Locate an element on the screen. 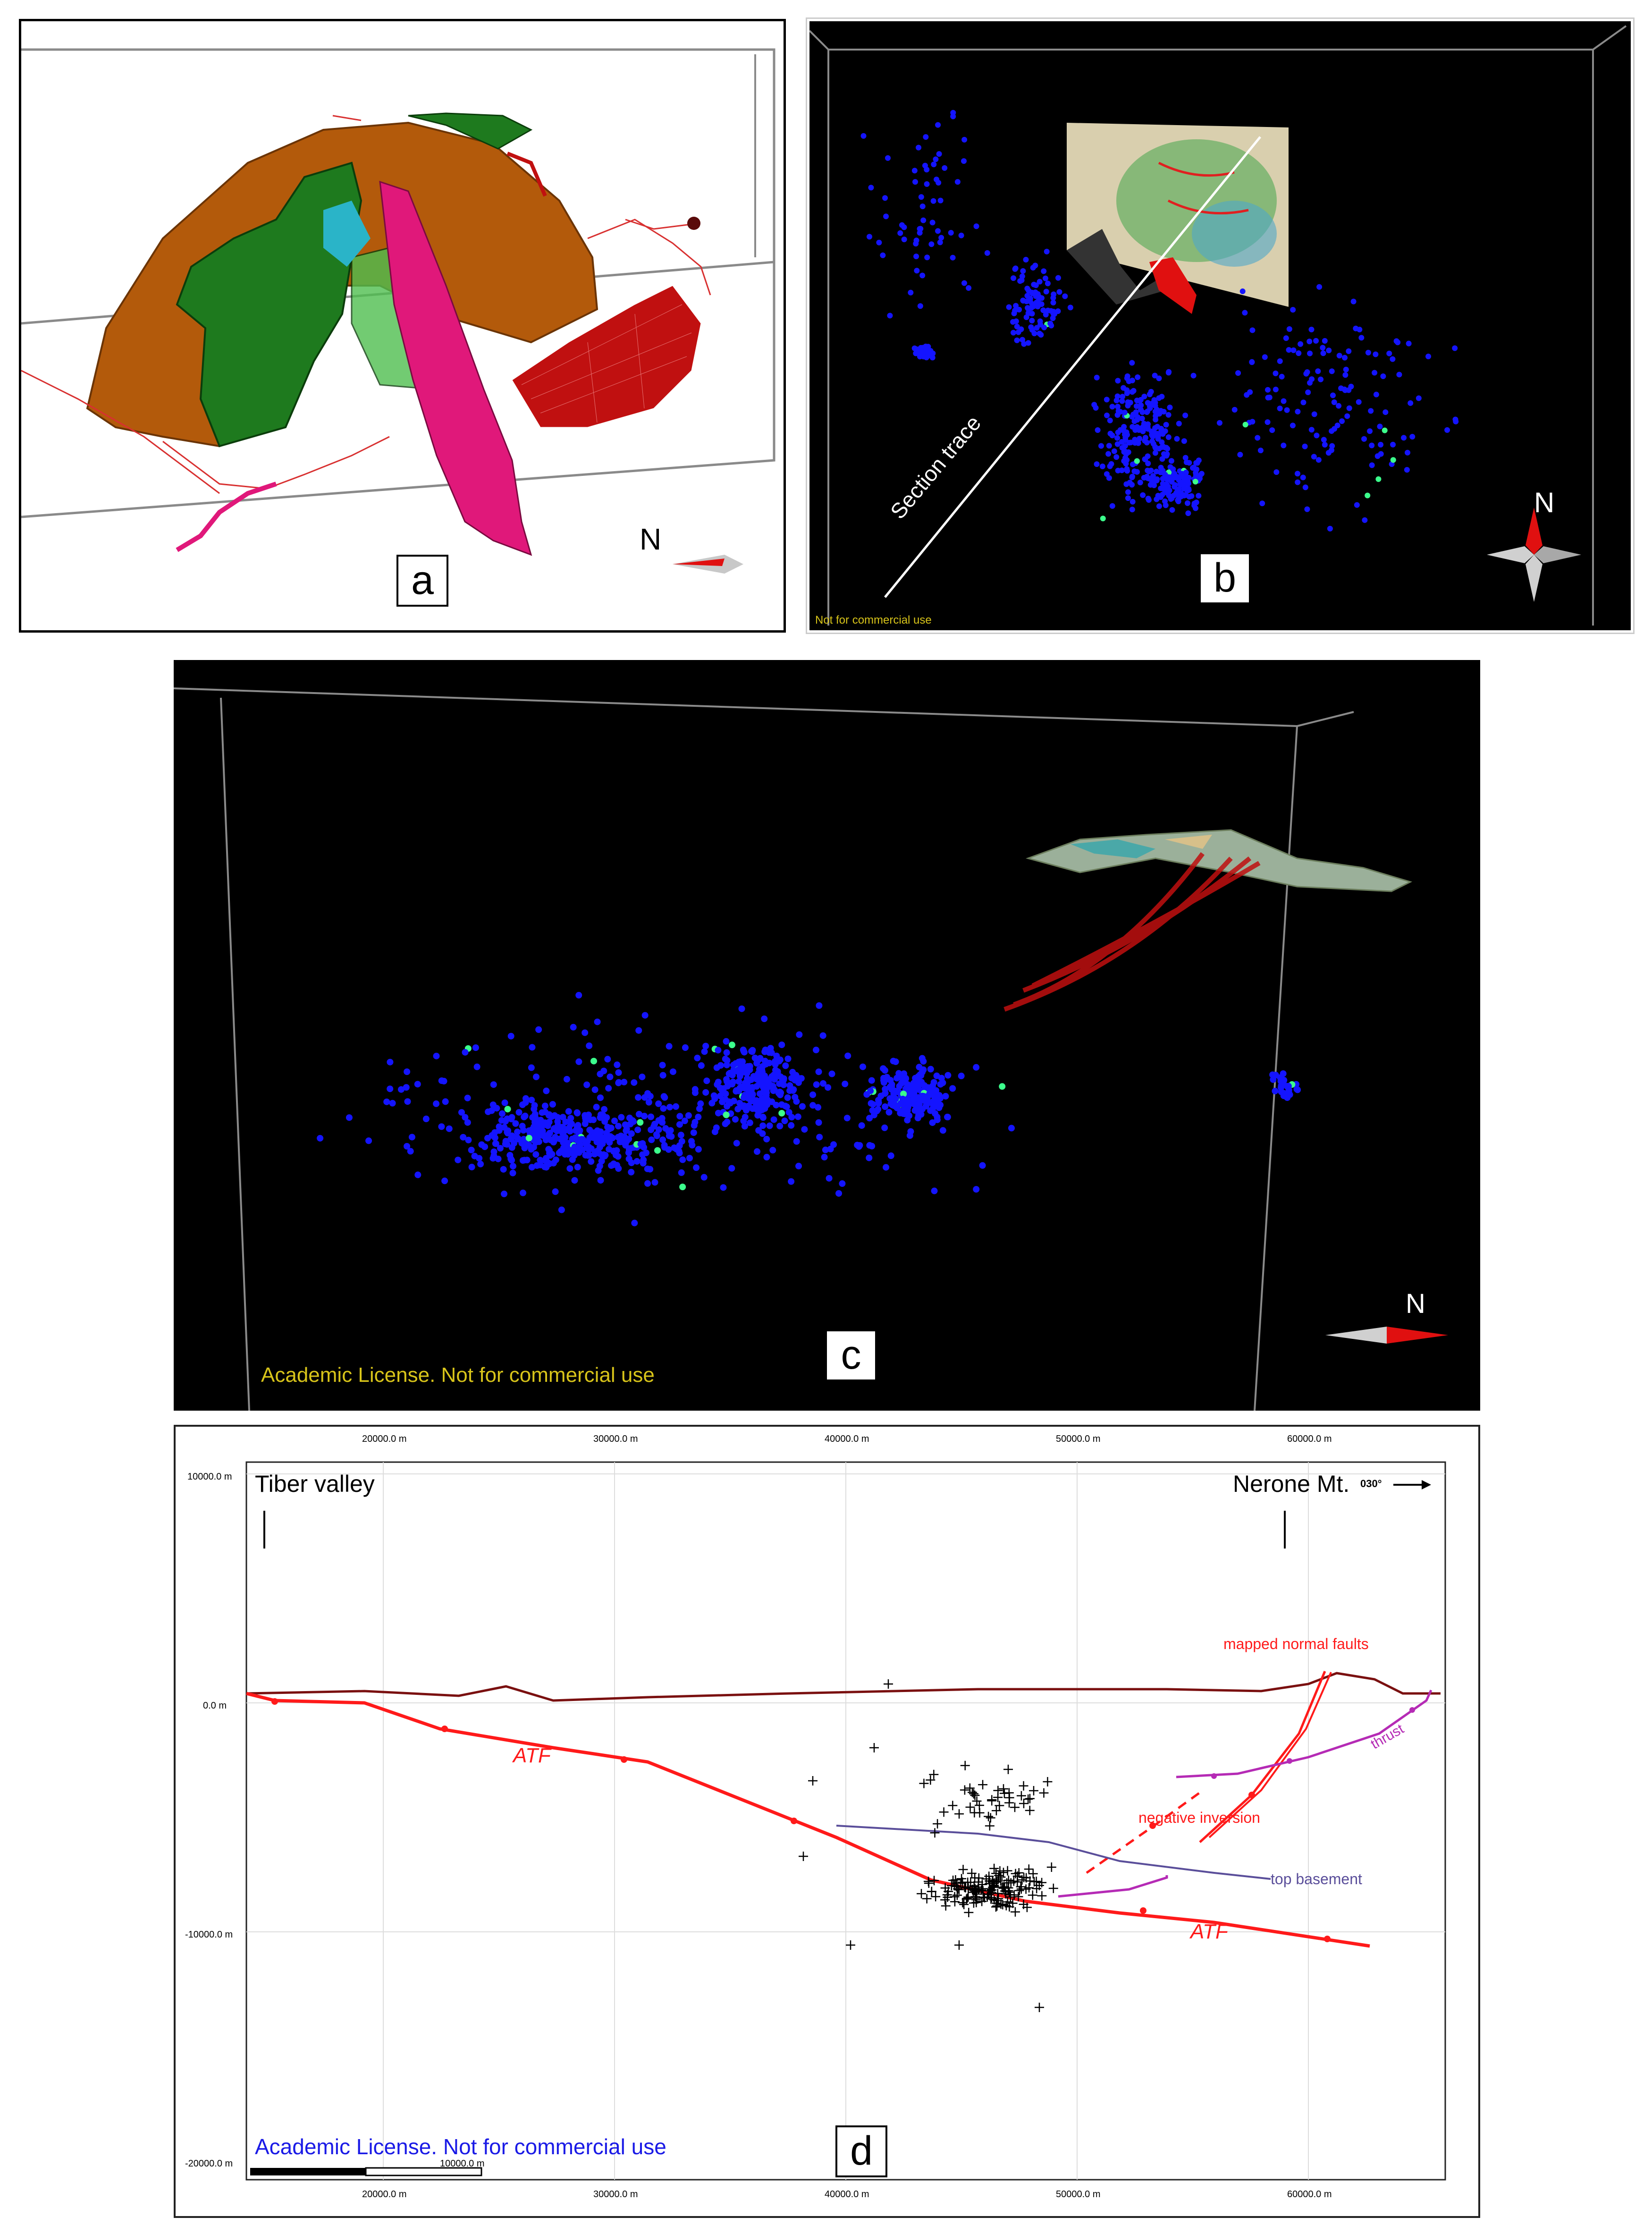 Image resolution: width=1652 pixels, height=2234 pixels. topography-line is located at coordinates (843, 1687).